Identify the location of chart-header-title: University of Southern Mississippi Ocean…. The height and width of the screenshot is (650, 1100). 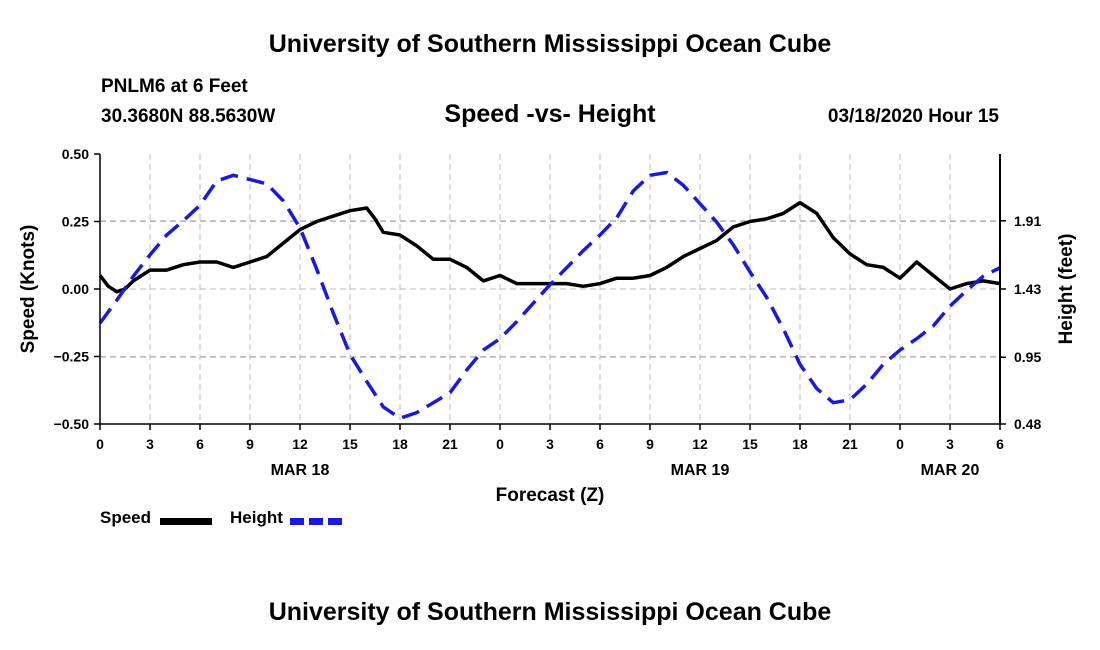
(550, 44).